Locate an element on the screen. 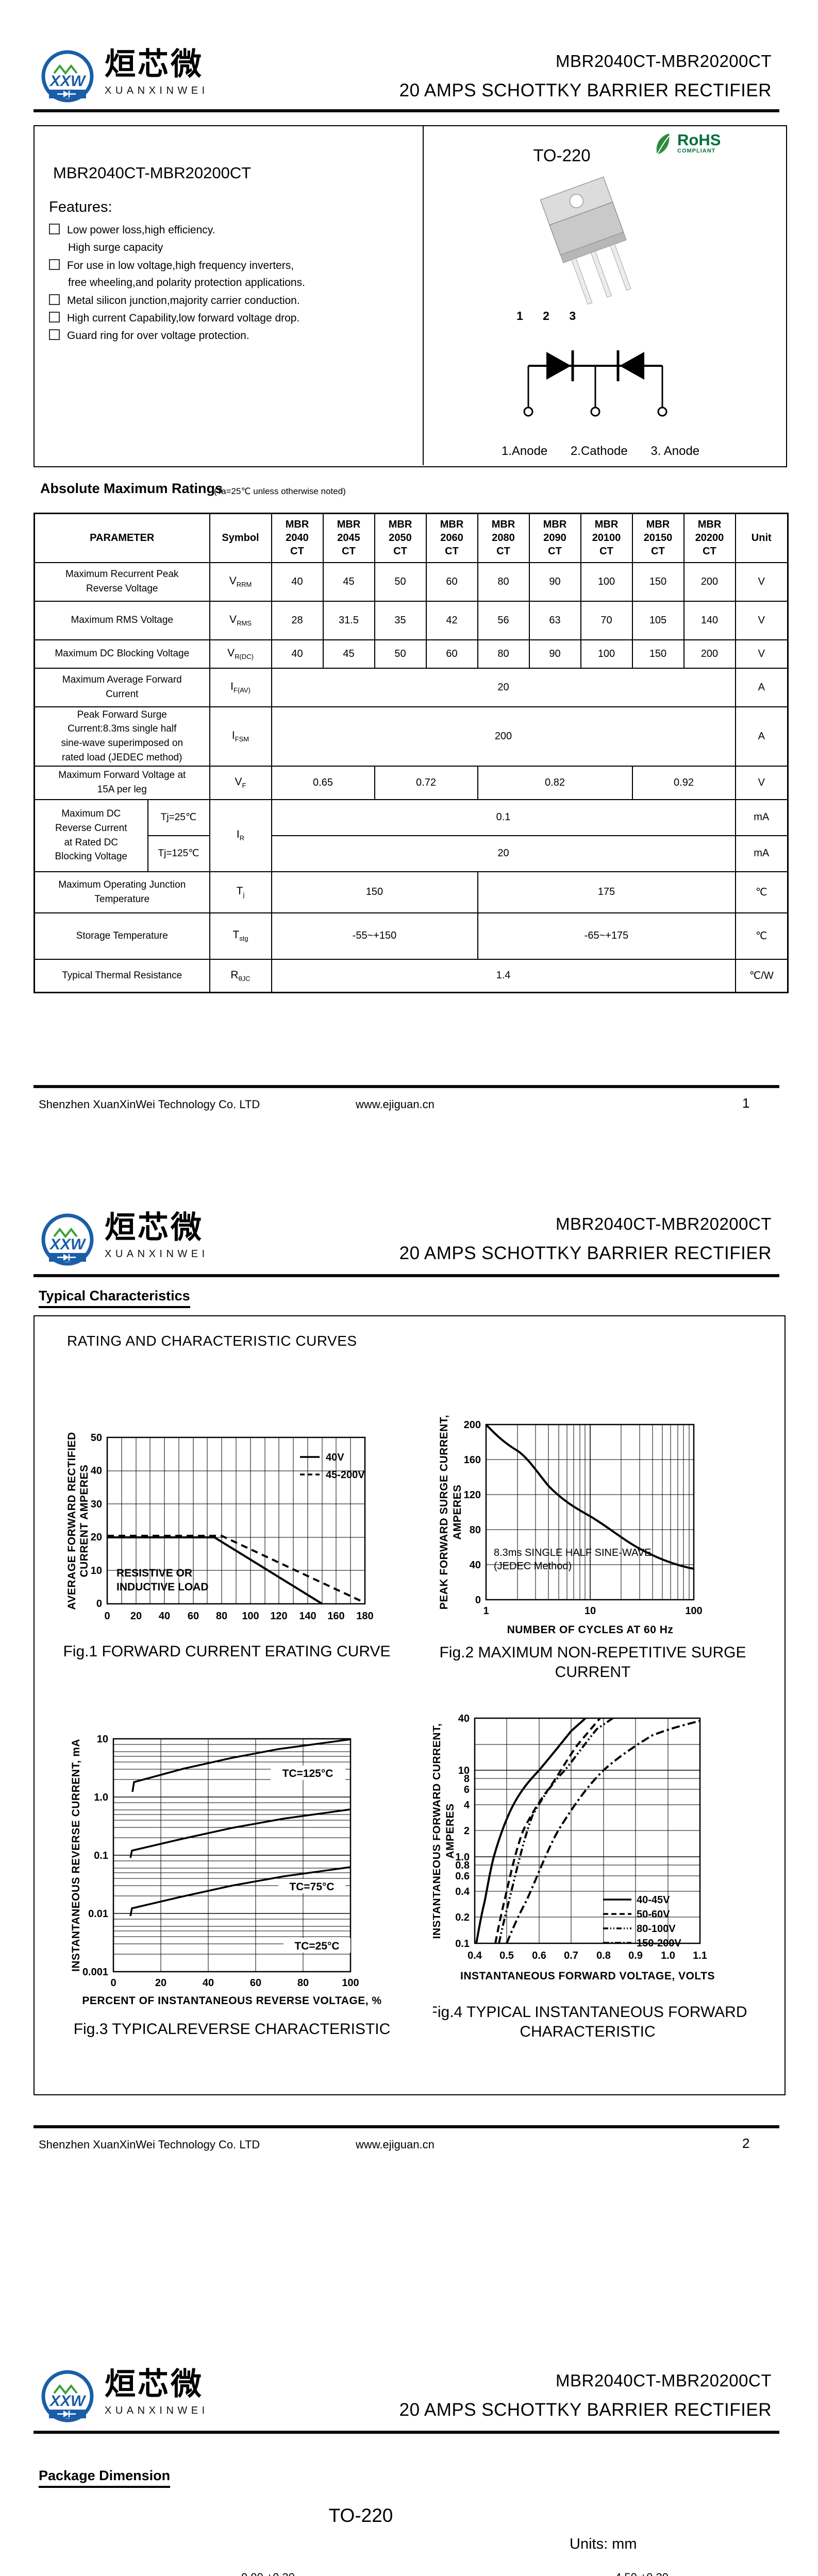 The image size is (818, 2576). svg-text: 30 is located at coordinates (96, 1504).